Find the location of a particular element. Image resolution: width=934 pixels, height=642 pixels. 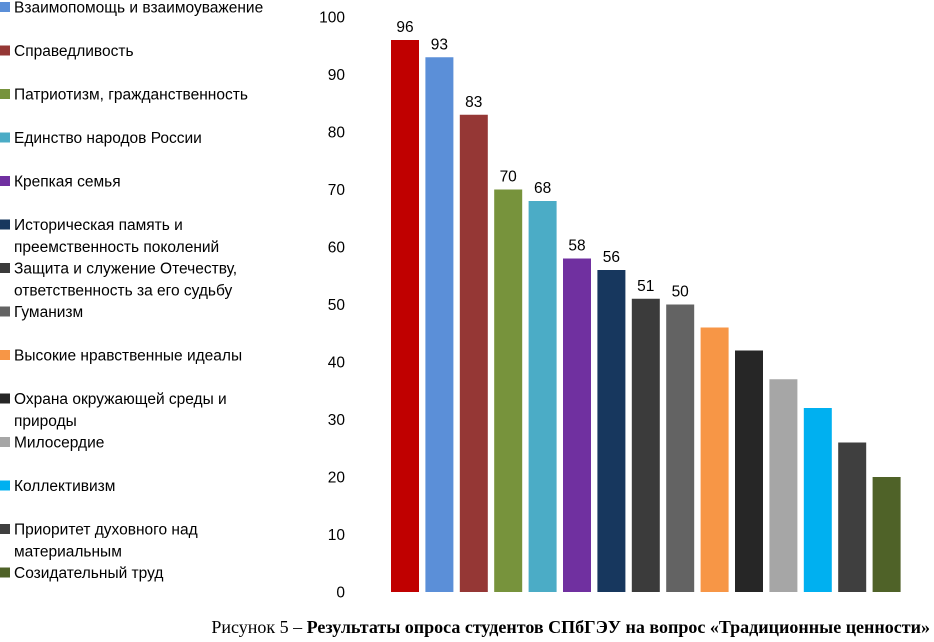

legend-item: Патриотизм, гражданственность is located at coordinates (124, 95).